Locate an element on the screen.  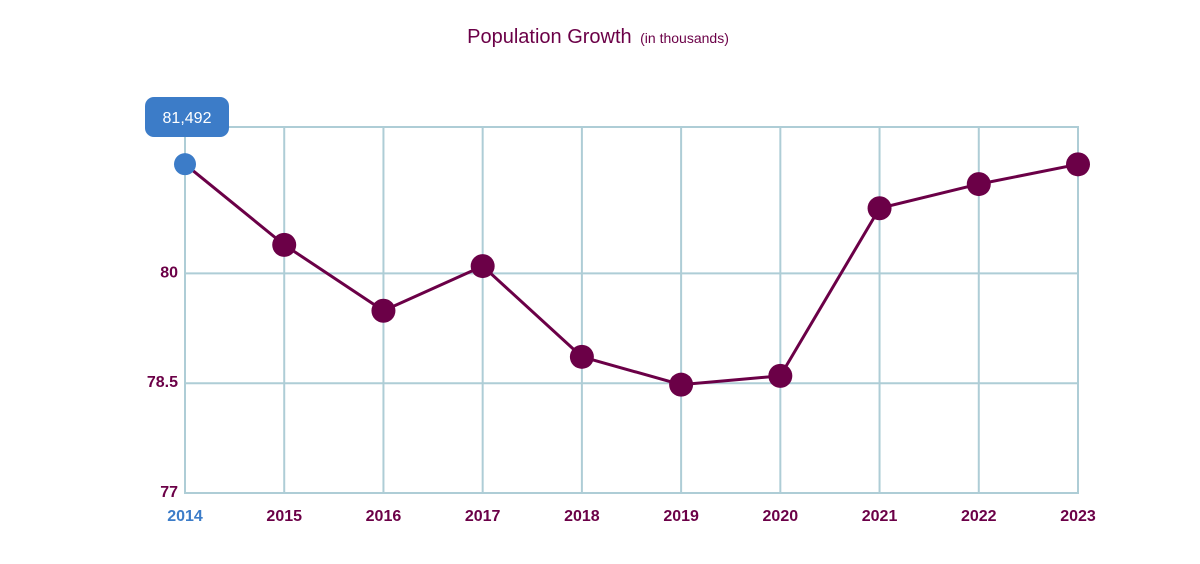
x-tick-label: 2016 is located at coordinates (384, 516).